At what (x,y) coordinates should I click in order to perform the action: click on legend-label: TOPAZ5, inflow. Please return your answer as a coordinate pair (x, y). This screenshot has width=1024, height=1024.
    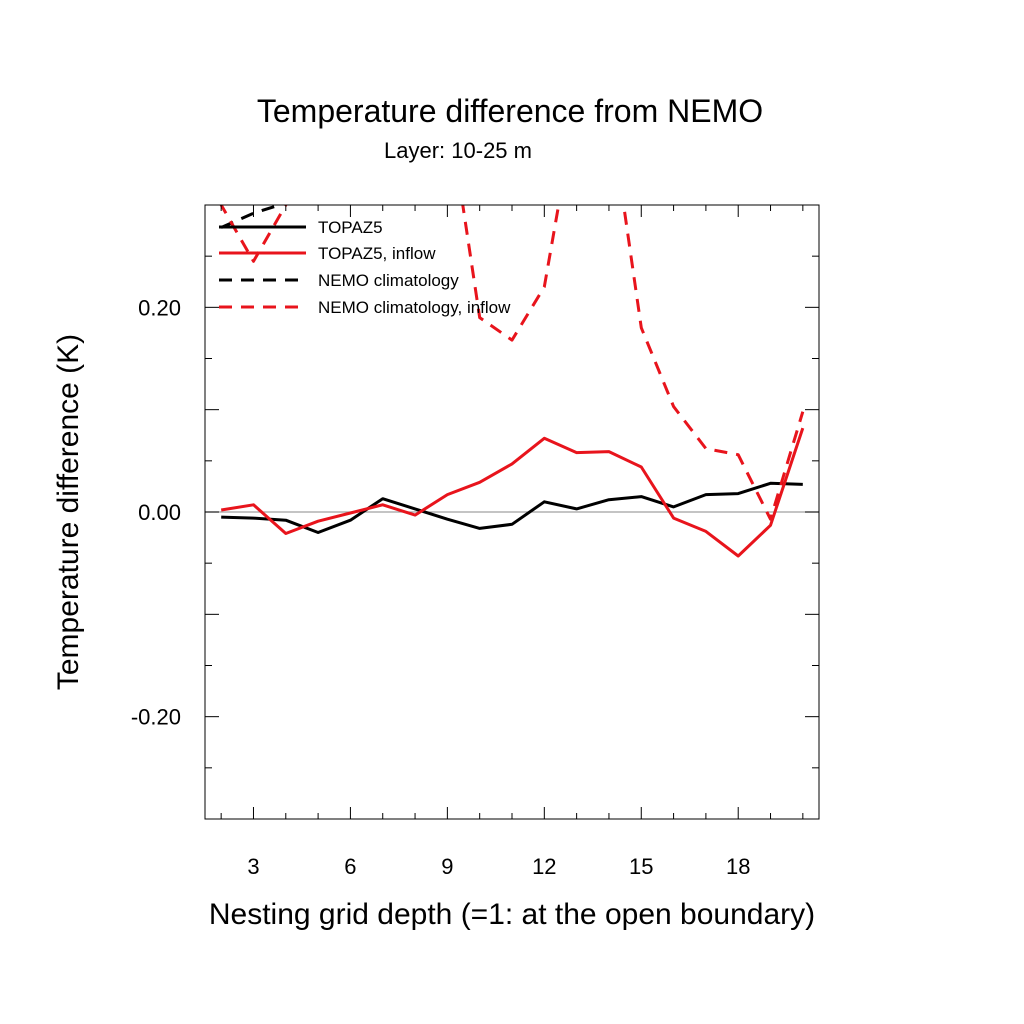
    Looking at the image, I should click on (377, 253).